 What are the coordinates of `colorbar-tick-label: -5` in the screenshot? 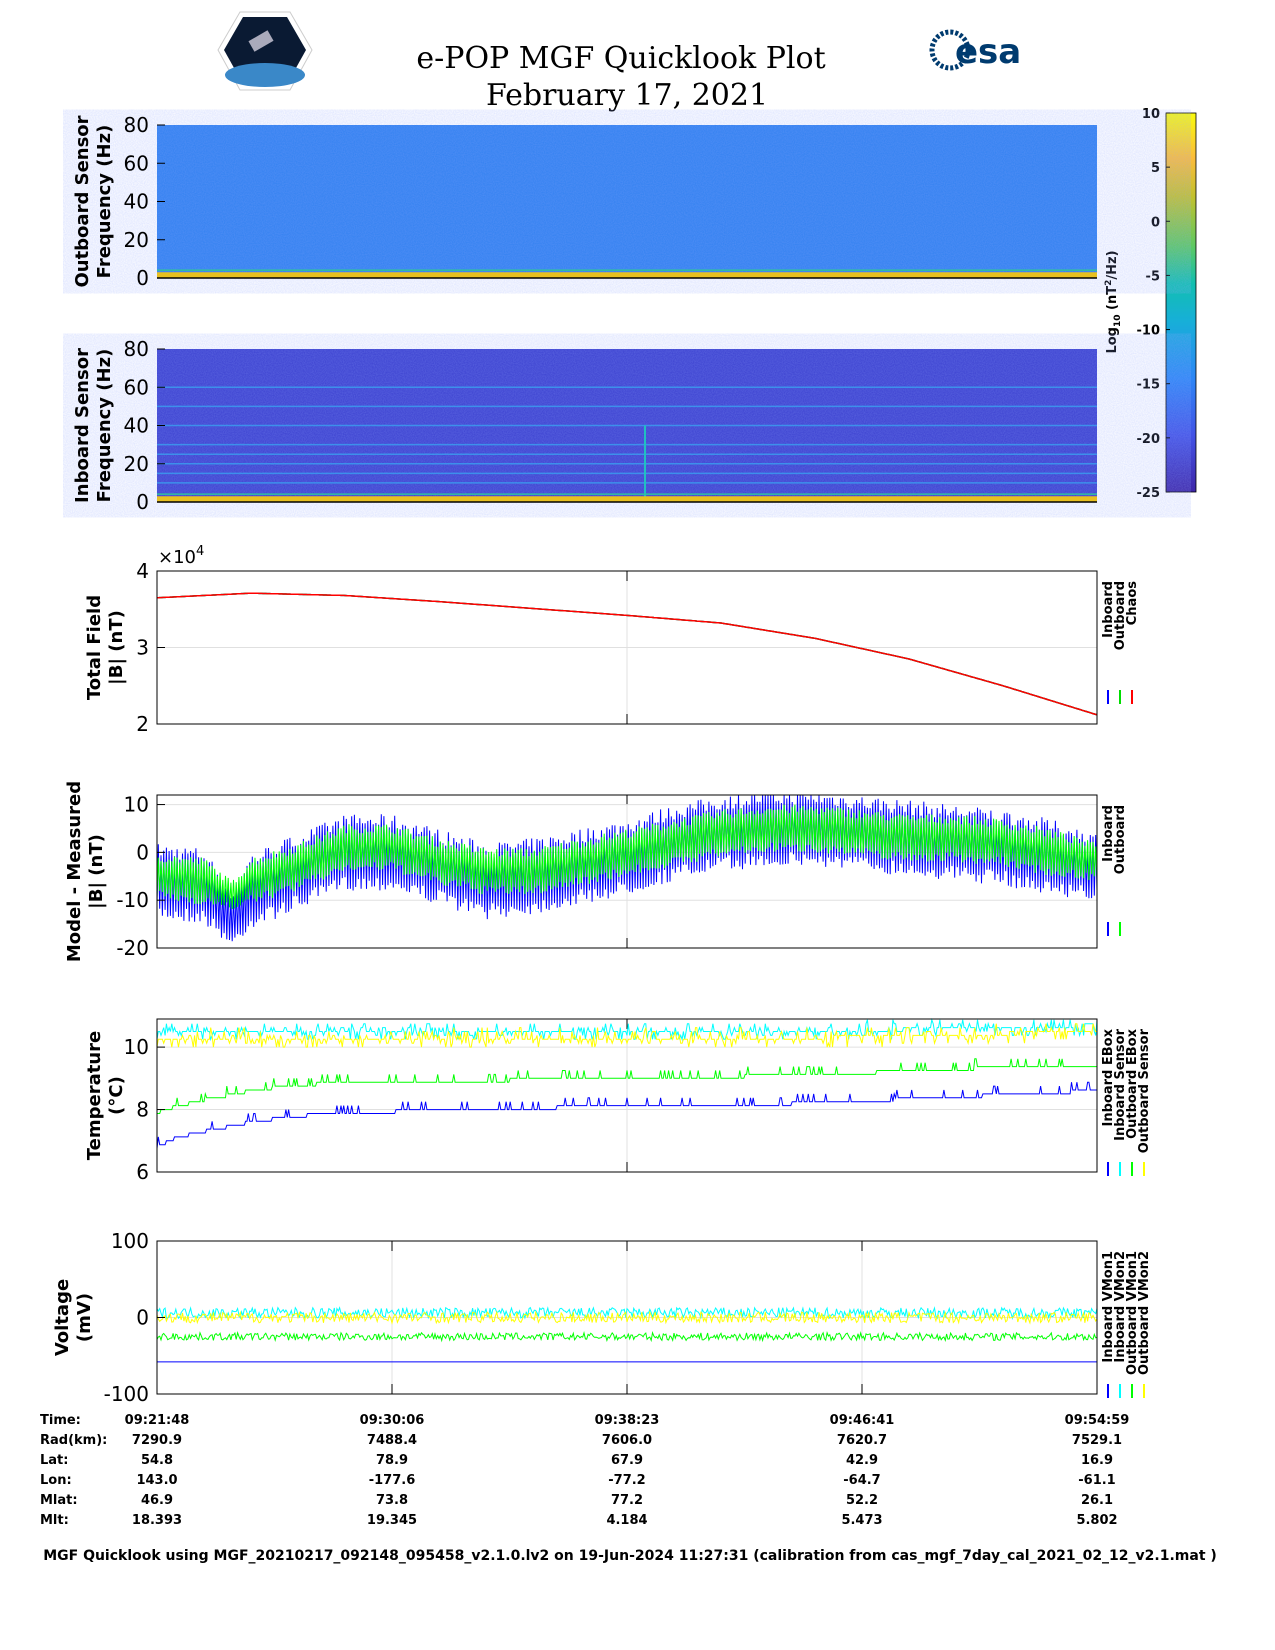 It's located at (1153, 276).